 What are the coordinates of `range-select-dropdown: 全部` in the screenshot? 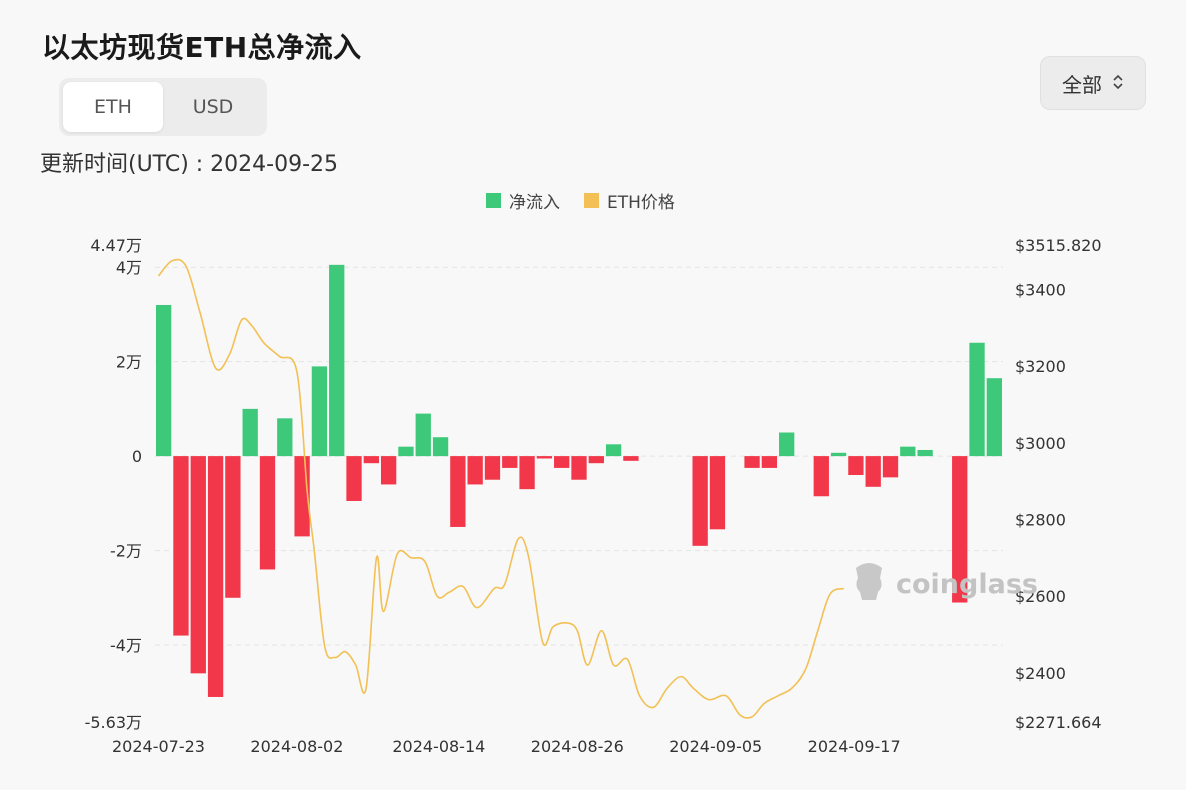 It's located at (1093, 83).